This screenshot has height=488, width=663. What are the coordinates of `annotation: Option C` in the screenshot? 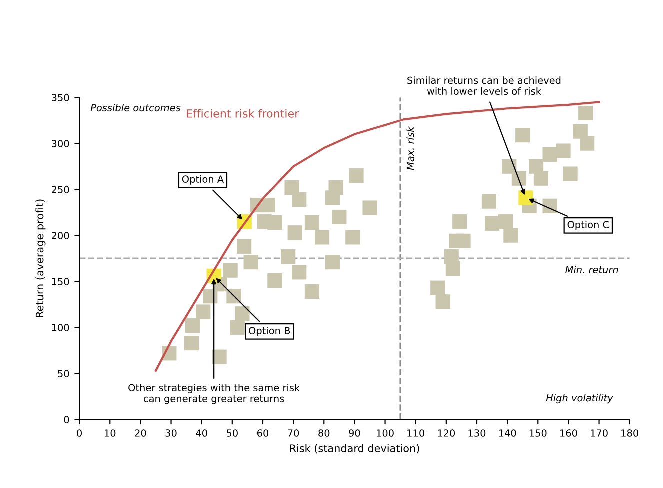 It's located at (589, 225).